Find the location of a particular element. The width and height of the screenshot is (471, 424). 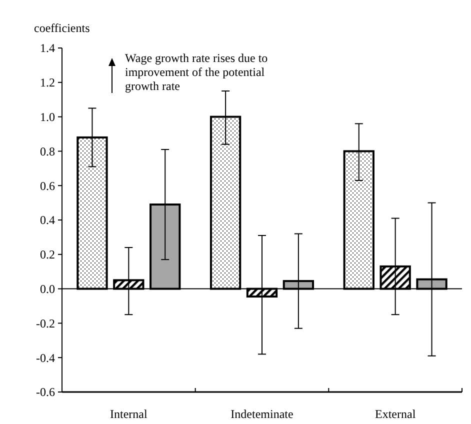

y-tick-label: 0.6 is located at coordinates (47, 185).